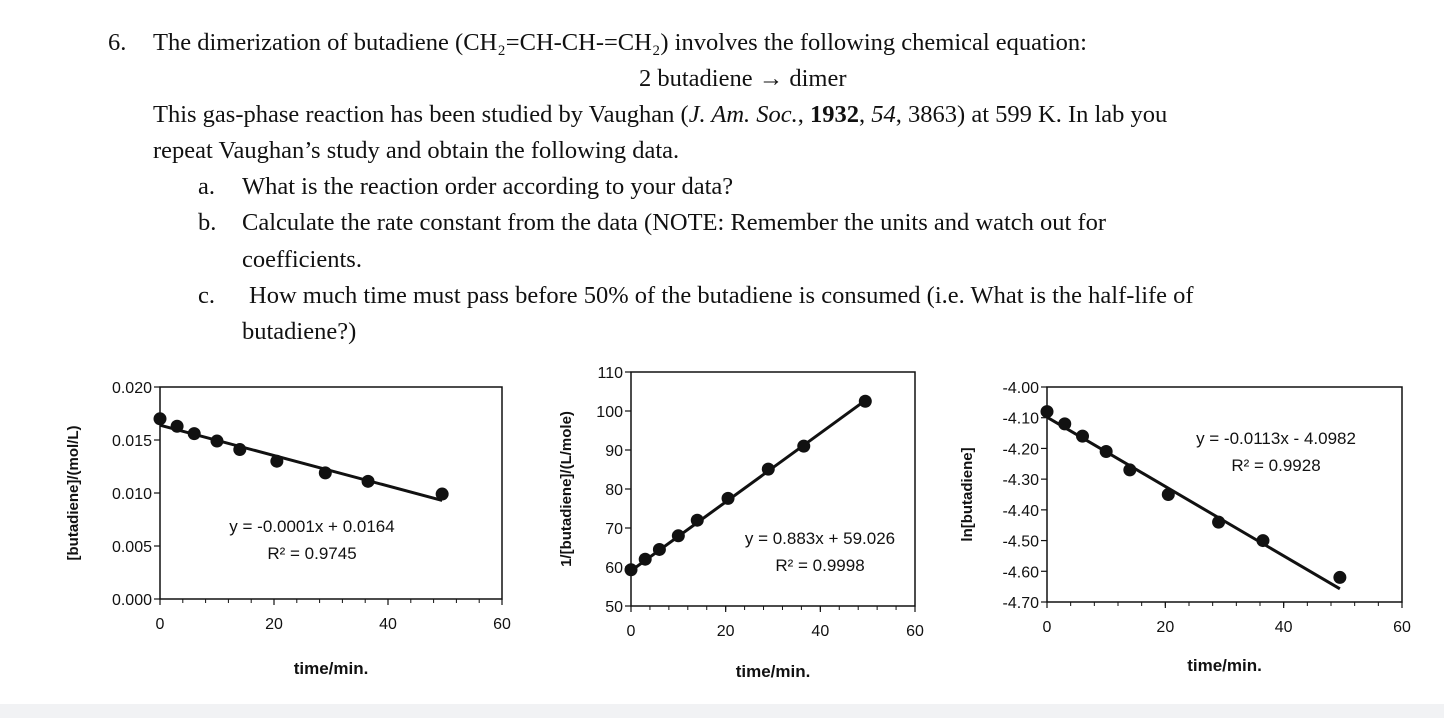 This screenshot has height=718, width=1444. What do you see at coordinates (1021, 511) in the screenshot?
I see `y-tick-label: -4.40` at bounding box center [1021, 511].